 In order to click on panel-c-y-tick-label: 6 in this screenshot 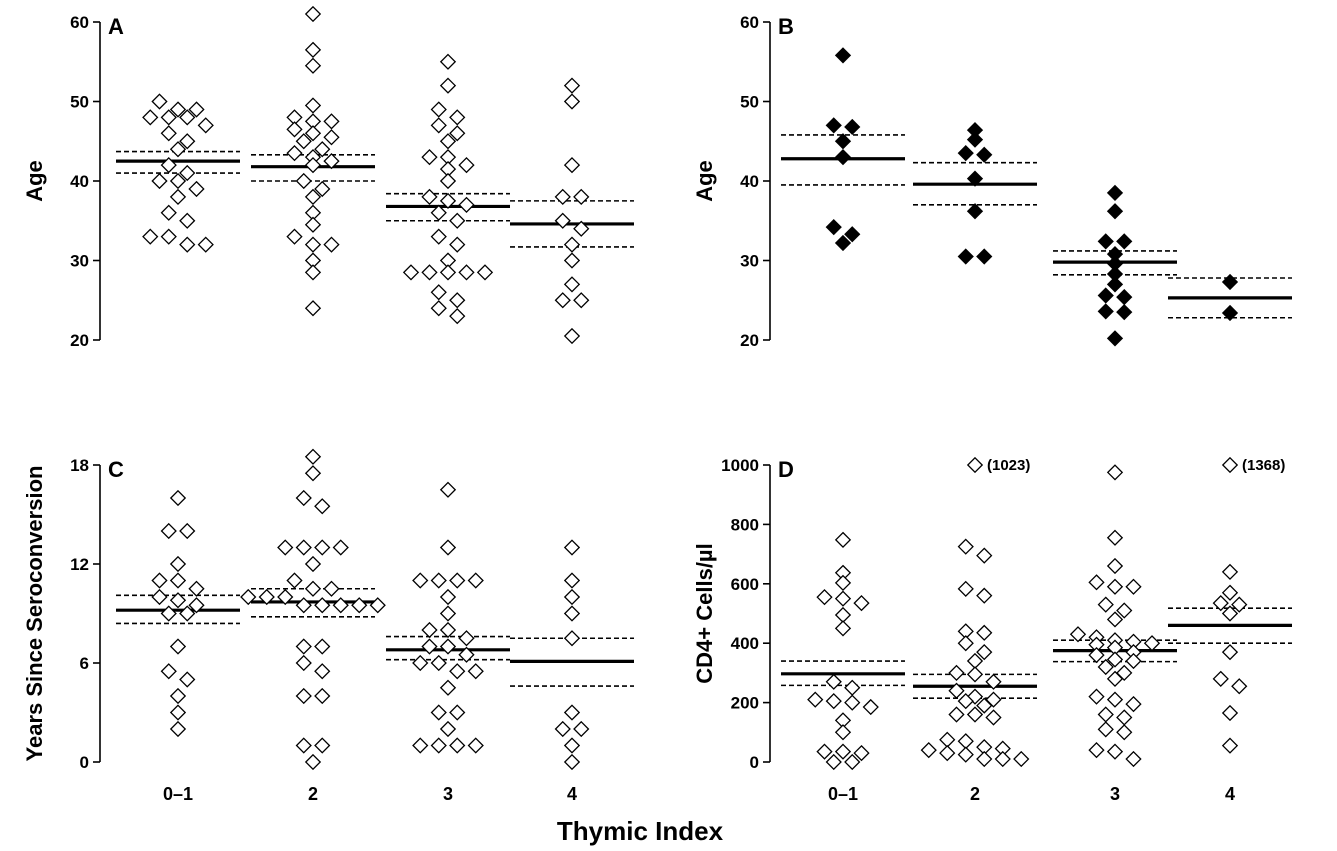, I will do `click(84, 663)`.